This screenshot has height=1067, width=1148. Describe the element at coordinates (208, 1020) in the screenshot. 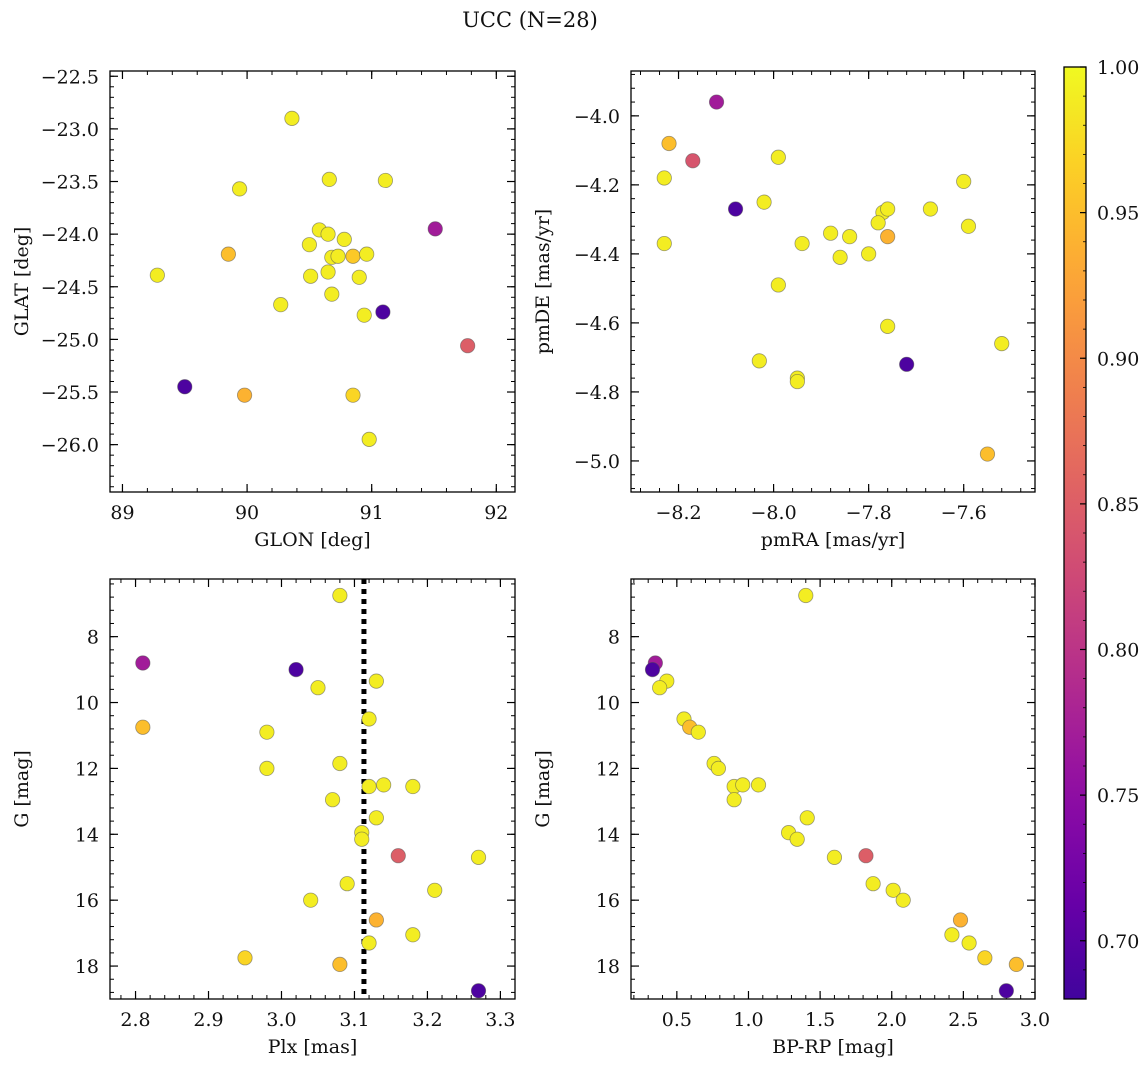

I see `x-tick-label: 2.9` at that location.